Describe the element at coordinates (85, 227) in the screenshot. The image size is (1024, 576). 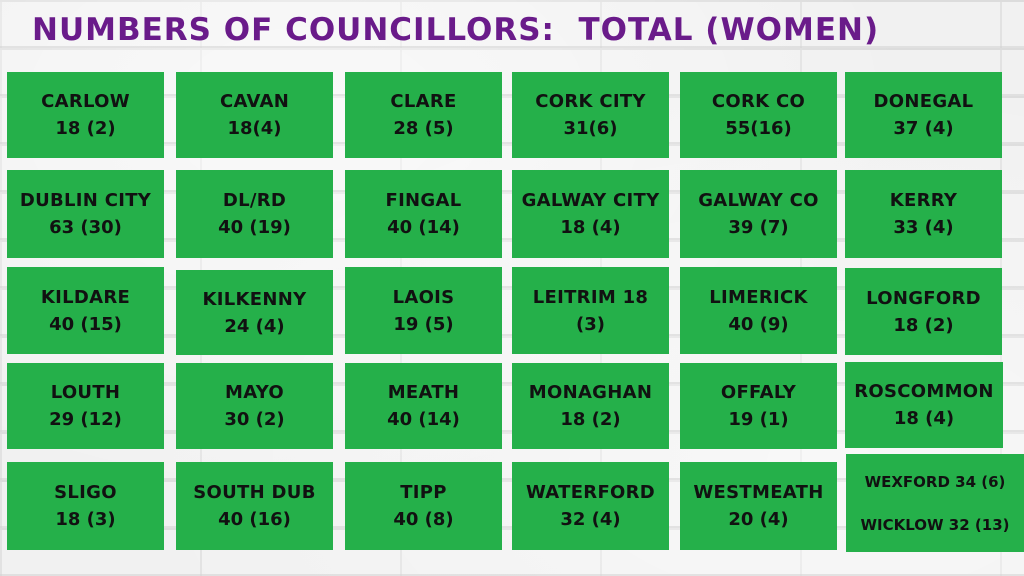
I see `council-count: 63 (30)` at that location.